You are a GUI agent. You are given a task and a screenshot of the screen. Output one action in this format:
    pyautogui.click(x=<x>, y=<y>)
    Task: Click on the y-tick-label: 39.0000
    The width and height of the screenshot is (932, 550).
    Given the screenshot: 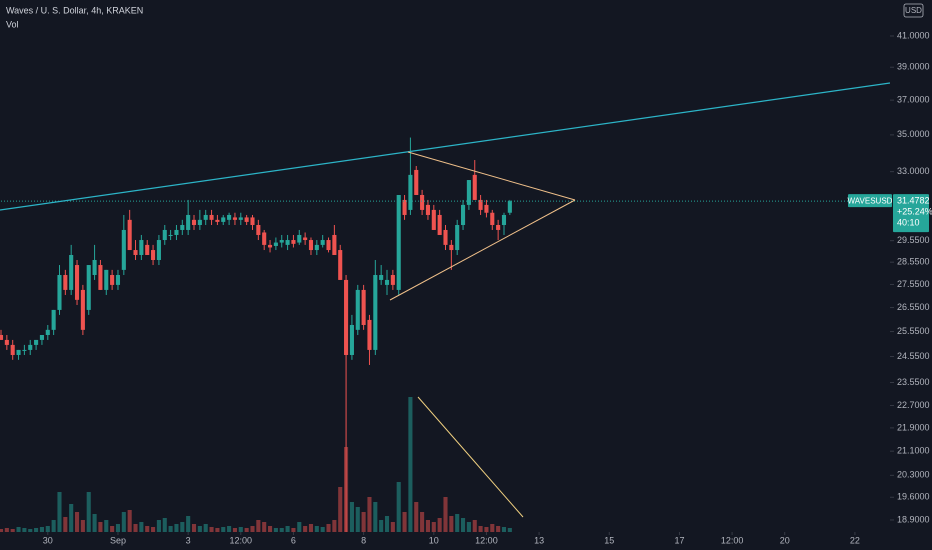 What is the action you would take?
    pyautogui.click(x=913, y=67)
    